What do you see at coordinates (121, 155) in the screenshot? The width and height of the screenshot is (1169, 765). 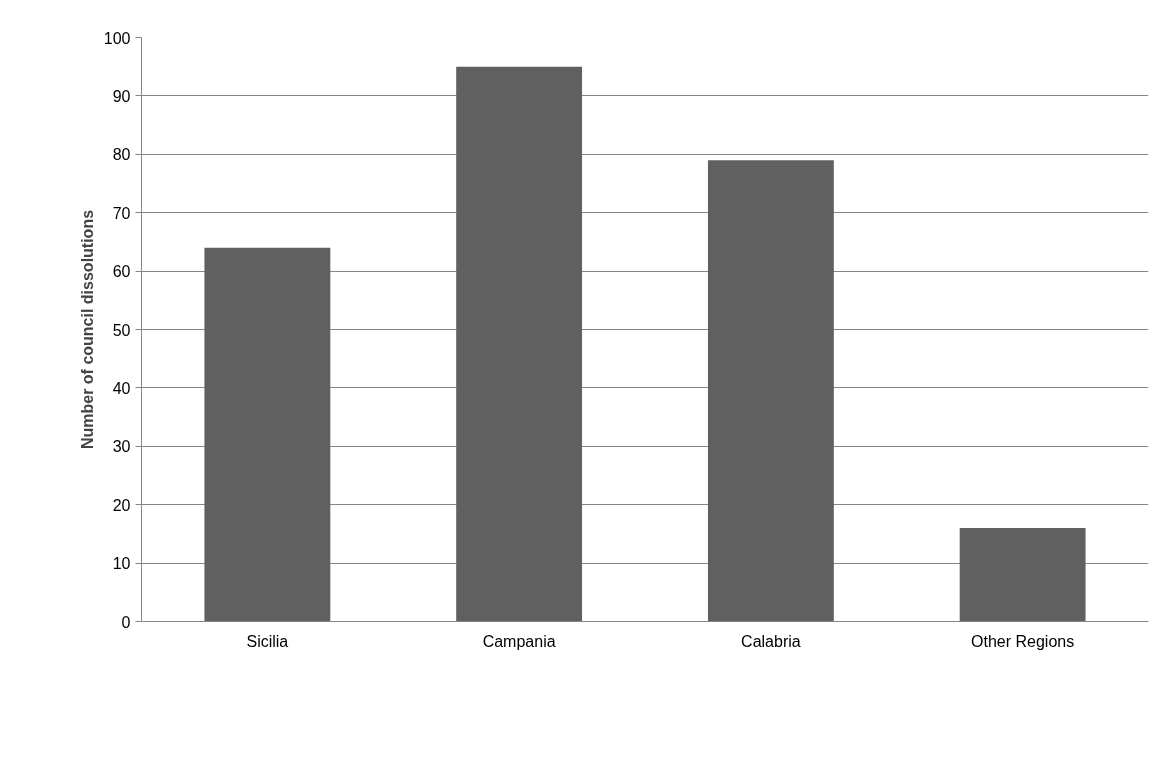 I see `y-tick-label: 80` at bounding box center [121, 155].